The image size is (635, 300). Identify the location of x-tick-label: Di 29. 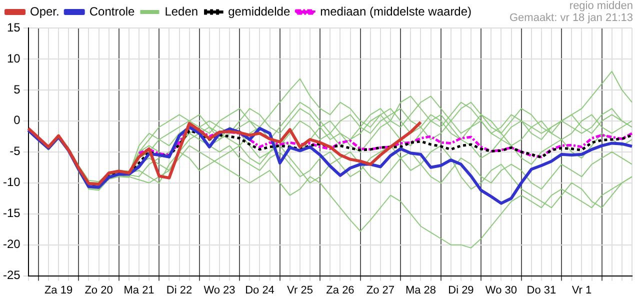
(461, 290).